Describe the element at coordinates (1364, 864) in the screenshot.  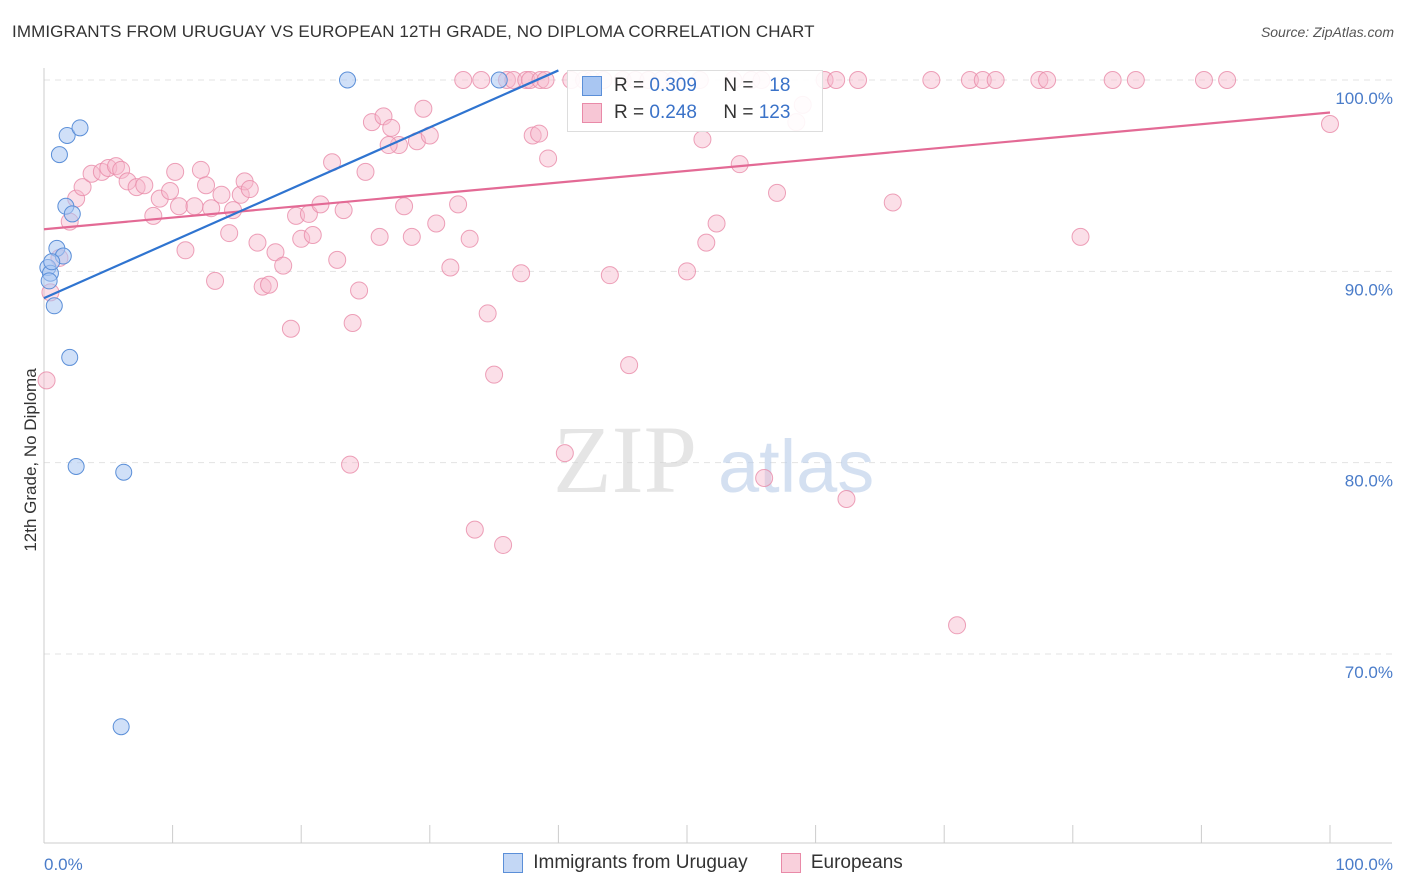
I see `x-tick-label: 100.0%` at that location.